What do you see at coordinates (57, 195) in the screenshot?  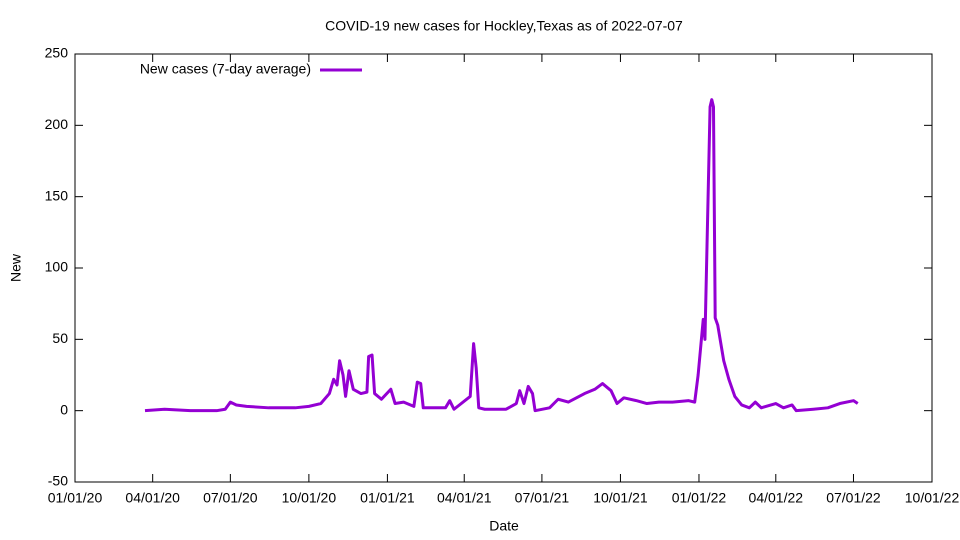 I see `y-tick-label: 150` at bounding box center [57, 195].